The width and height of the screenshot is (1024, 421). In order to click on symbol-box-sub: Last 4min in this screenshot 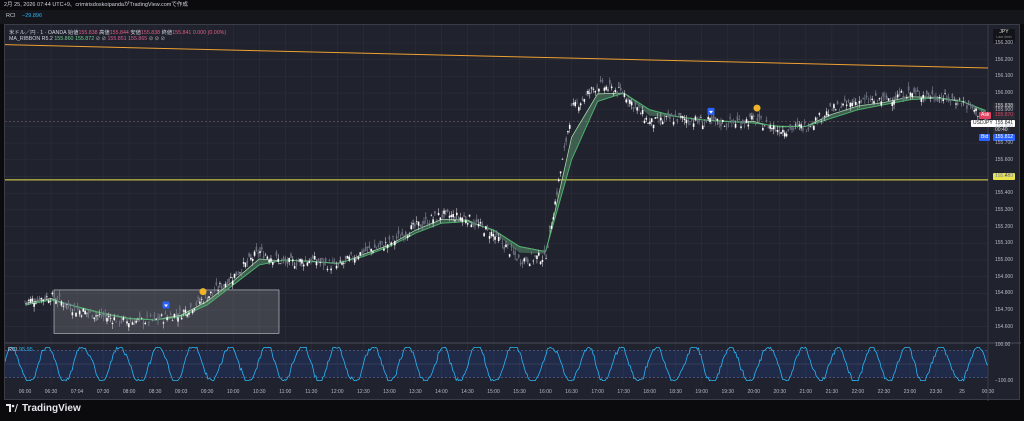, I will do `click(1004, 37)`.